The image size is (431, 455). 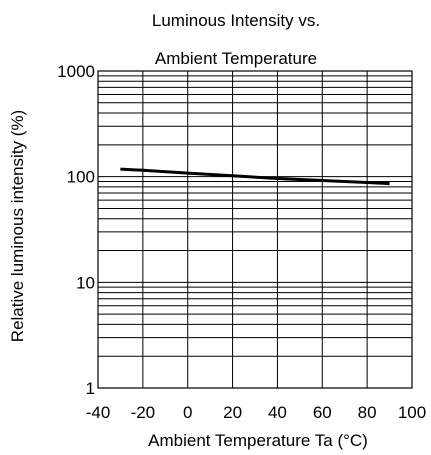 What do you see at coordinates (412, 412) in the screenshot?
I see `x-tick-label: 100` at bounding box center [412, 412].